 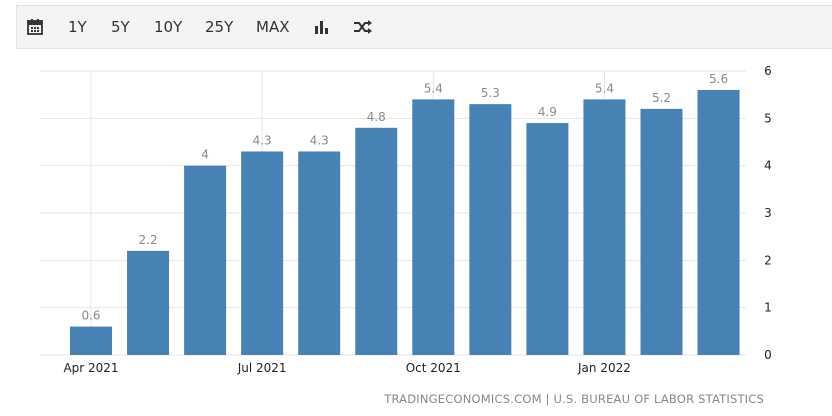 What do you see at coordinates (490, 93) in the screenshot?
I see `data-label: 5.3` at bounding box center [490, 93].